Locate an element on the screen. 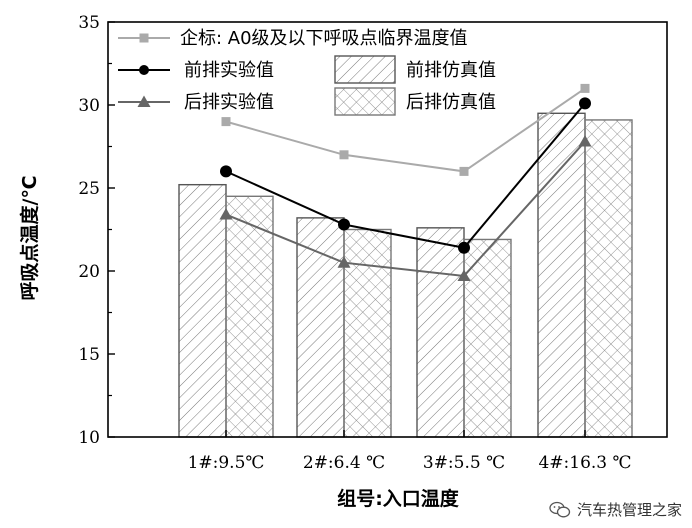 This screenshot has width=692, height=528. watermark-text: 汽车热管理之家 is located at coordinates (629, 510).